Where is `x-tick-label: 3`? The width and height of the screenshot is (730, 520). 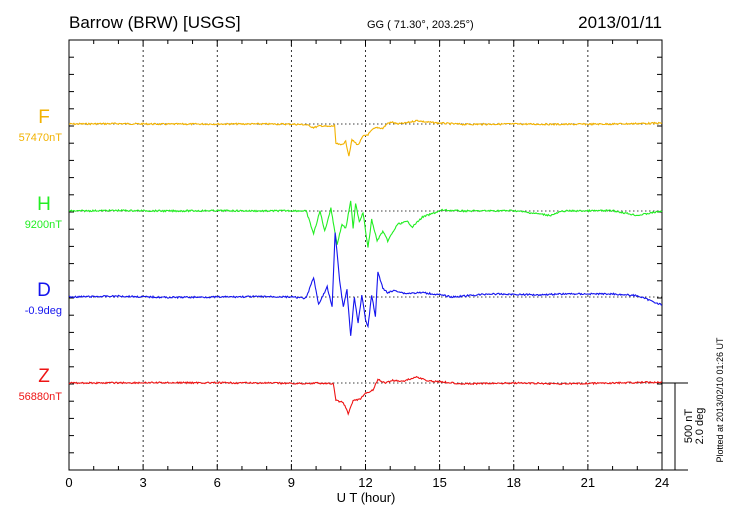 x-tick-label: 3 is located at coordinates (143, 482).